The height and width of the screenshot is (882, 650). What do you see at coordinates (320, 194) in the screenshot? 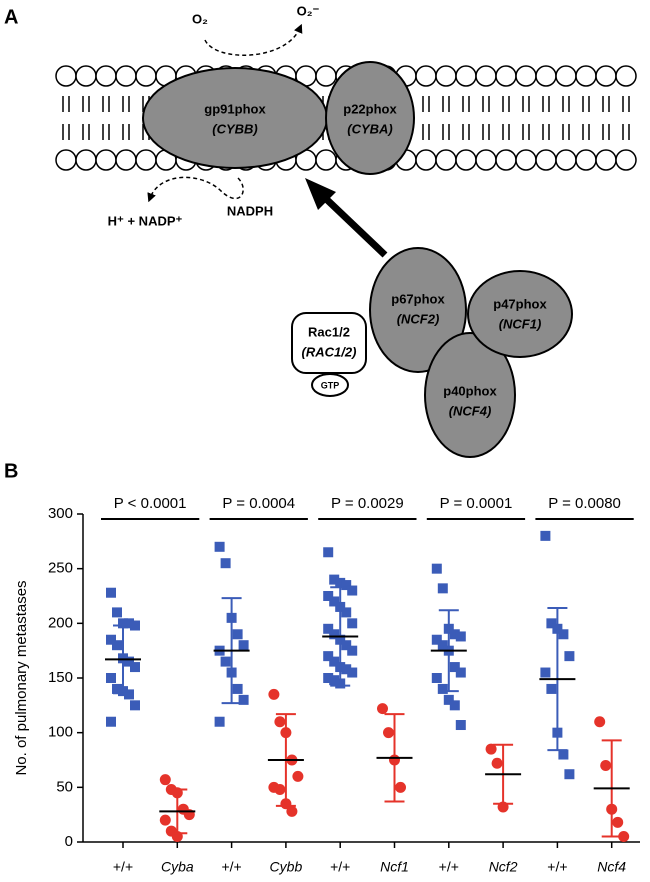
I see `assembly-arrowhead` at bounding box center [320, 194].